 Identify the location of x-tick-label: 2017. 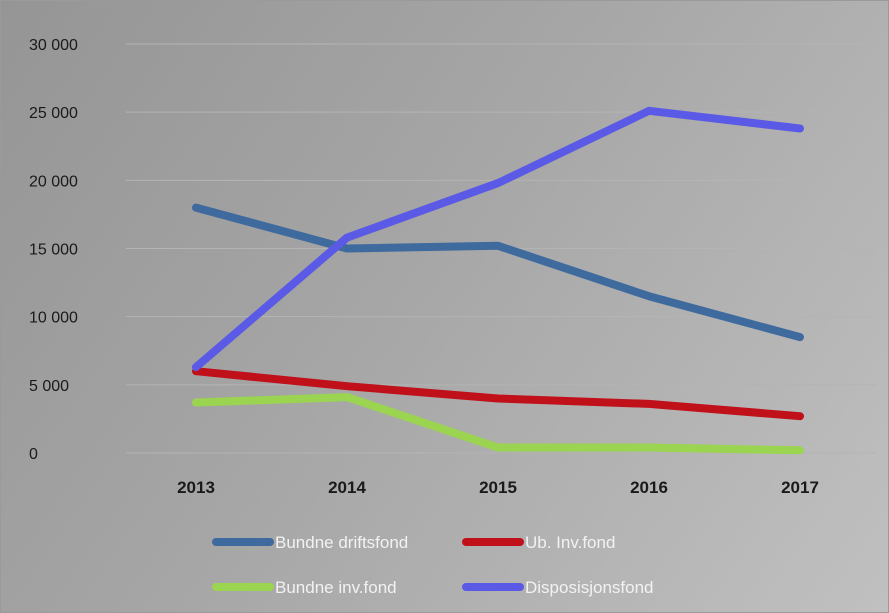
(800, 487).